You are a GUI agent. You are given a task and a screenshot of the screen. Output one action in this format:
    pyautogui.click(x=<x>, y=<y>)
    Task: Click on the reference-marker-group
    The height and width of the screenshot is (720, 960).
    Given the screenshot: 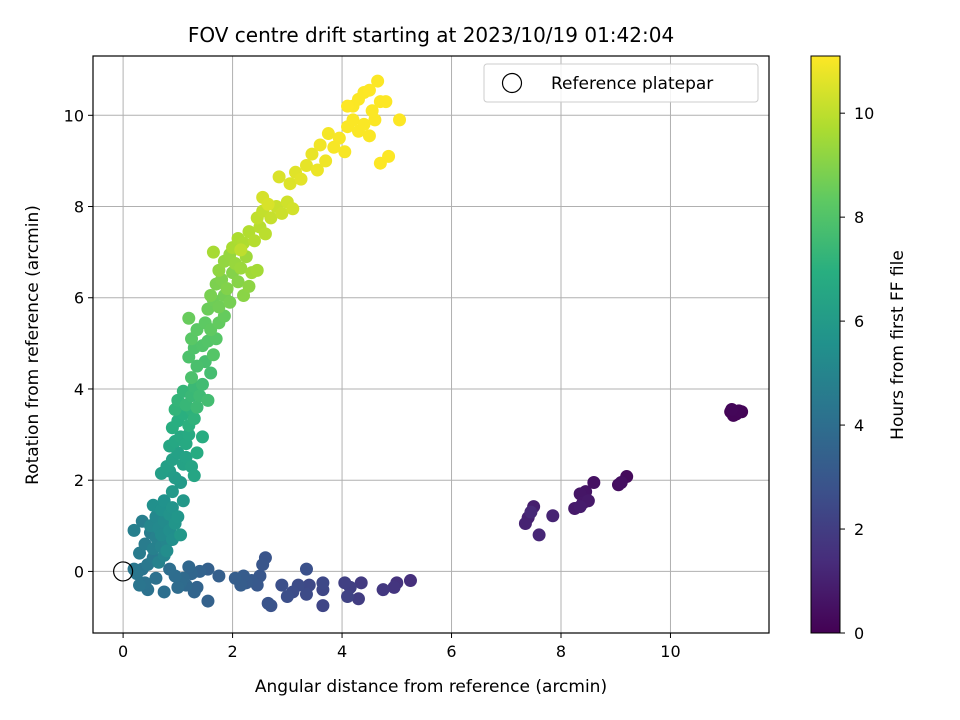 What is the action you would take?
    pyautogui.click(x=123, y=571)
    